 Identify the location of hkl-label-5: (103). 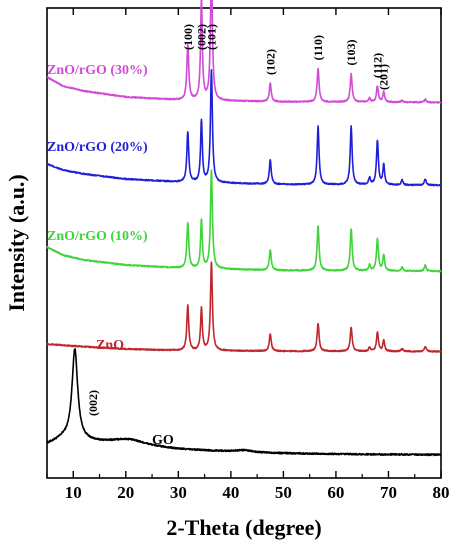
(351, 53).